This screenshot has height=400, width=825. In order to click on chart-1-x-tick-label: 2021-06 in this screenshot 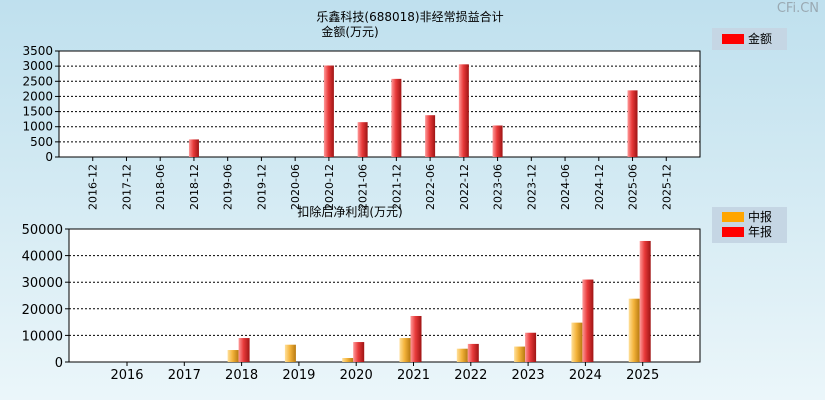, I will do `click(363, 187)`.